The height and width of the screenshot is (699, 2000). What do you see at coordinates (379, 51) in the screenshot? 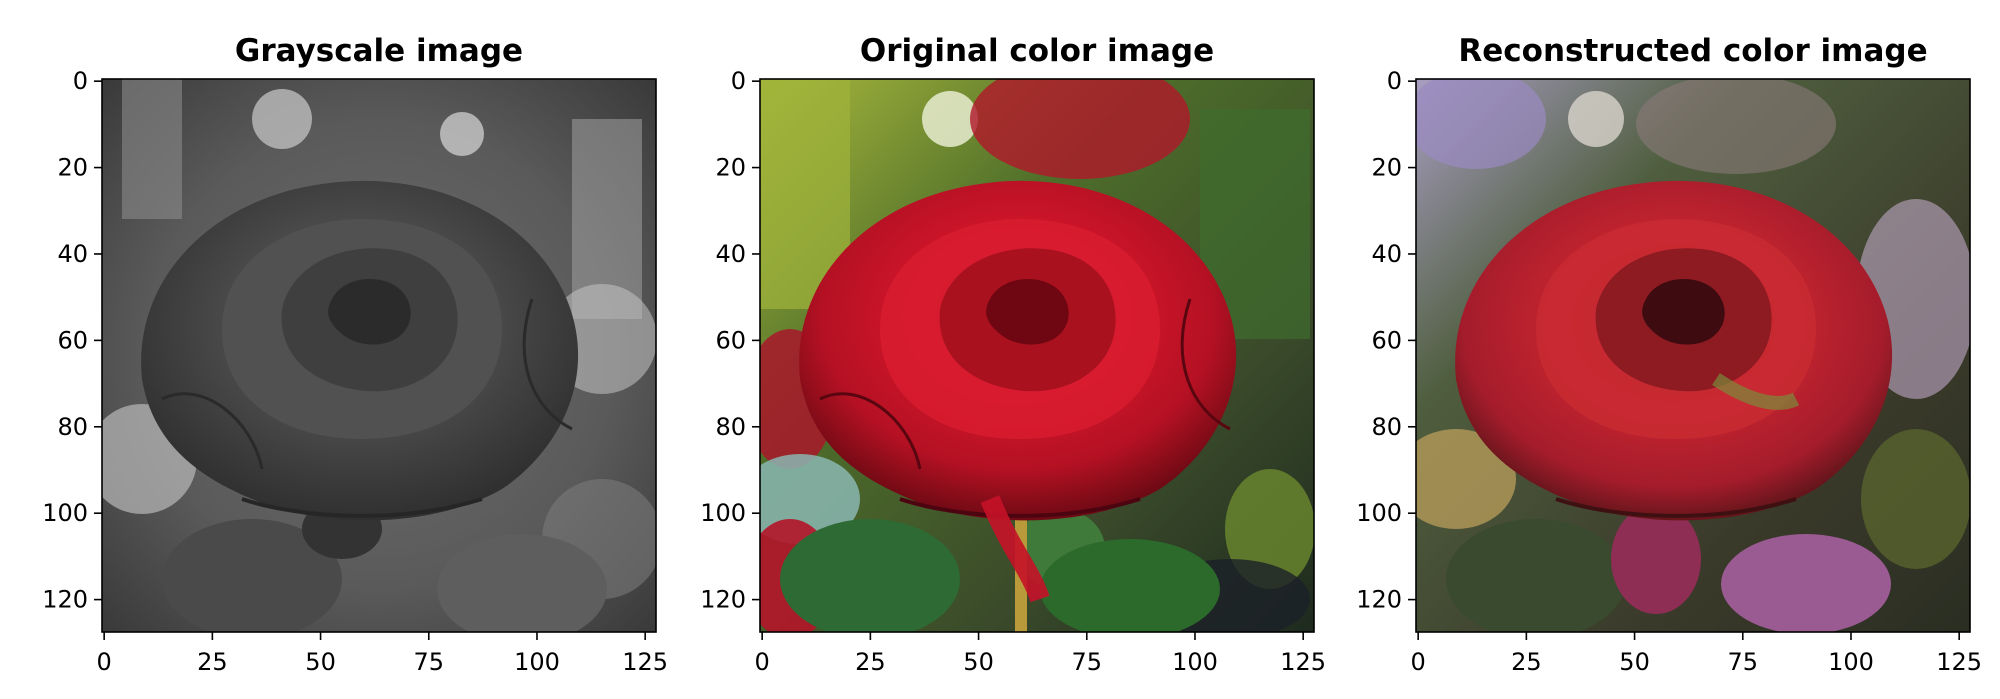
I see `chart-title: Grayscale image` at bounding box center [379, 51].